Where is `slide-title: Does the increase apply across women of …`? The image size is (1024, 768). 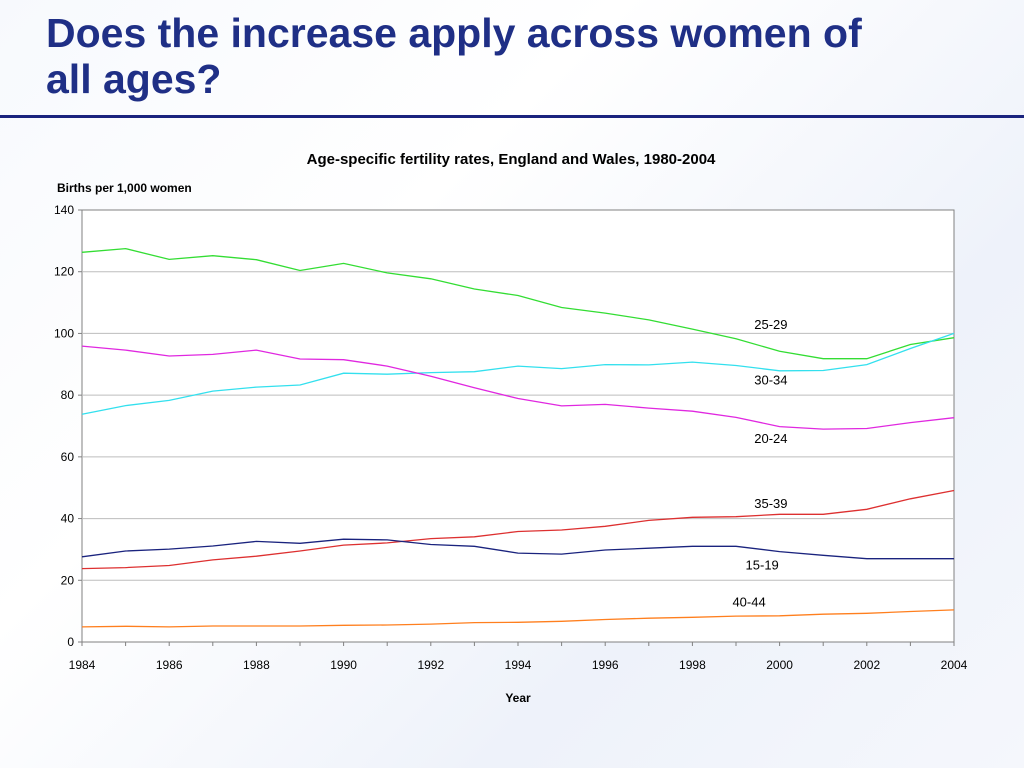
slide-title: Does the increase apply across women of … is located at coordinates (526, 56).